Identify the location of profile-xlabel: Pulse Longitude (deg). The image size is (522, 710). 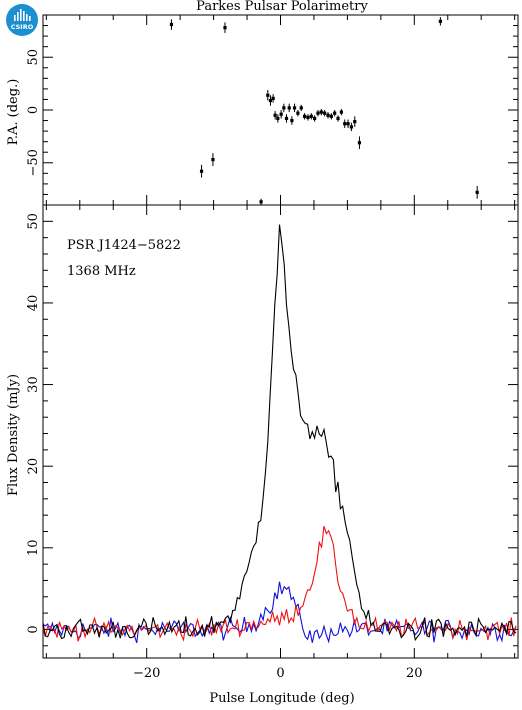
(281, 698).